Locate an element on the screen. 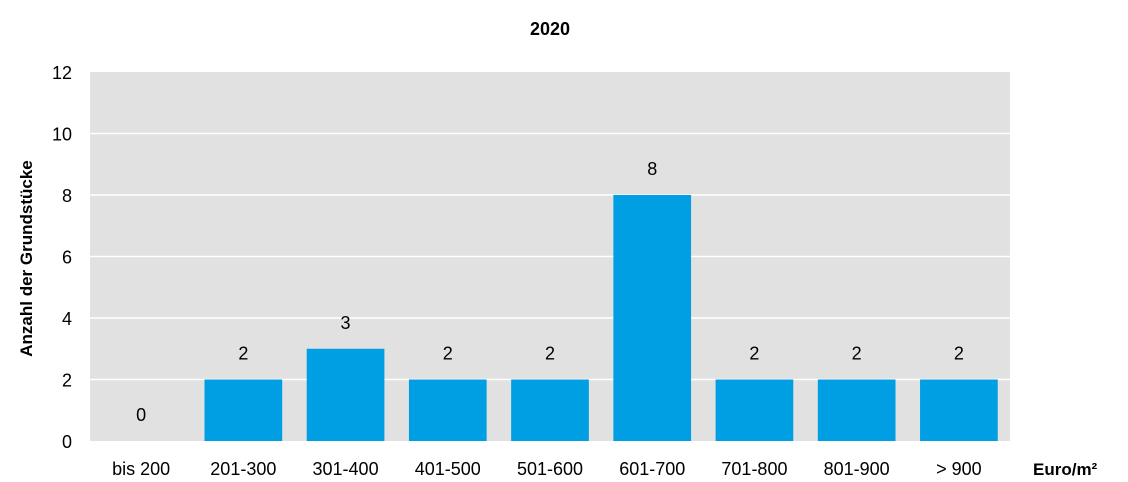 Image resolution: width=1128 pixels, height=482 pixels. chart-title: 2020 is located at coordinates (550, 29).